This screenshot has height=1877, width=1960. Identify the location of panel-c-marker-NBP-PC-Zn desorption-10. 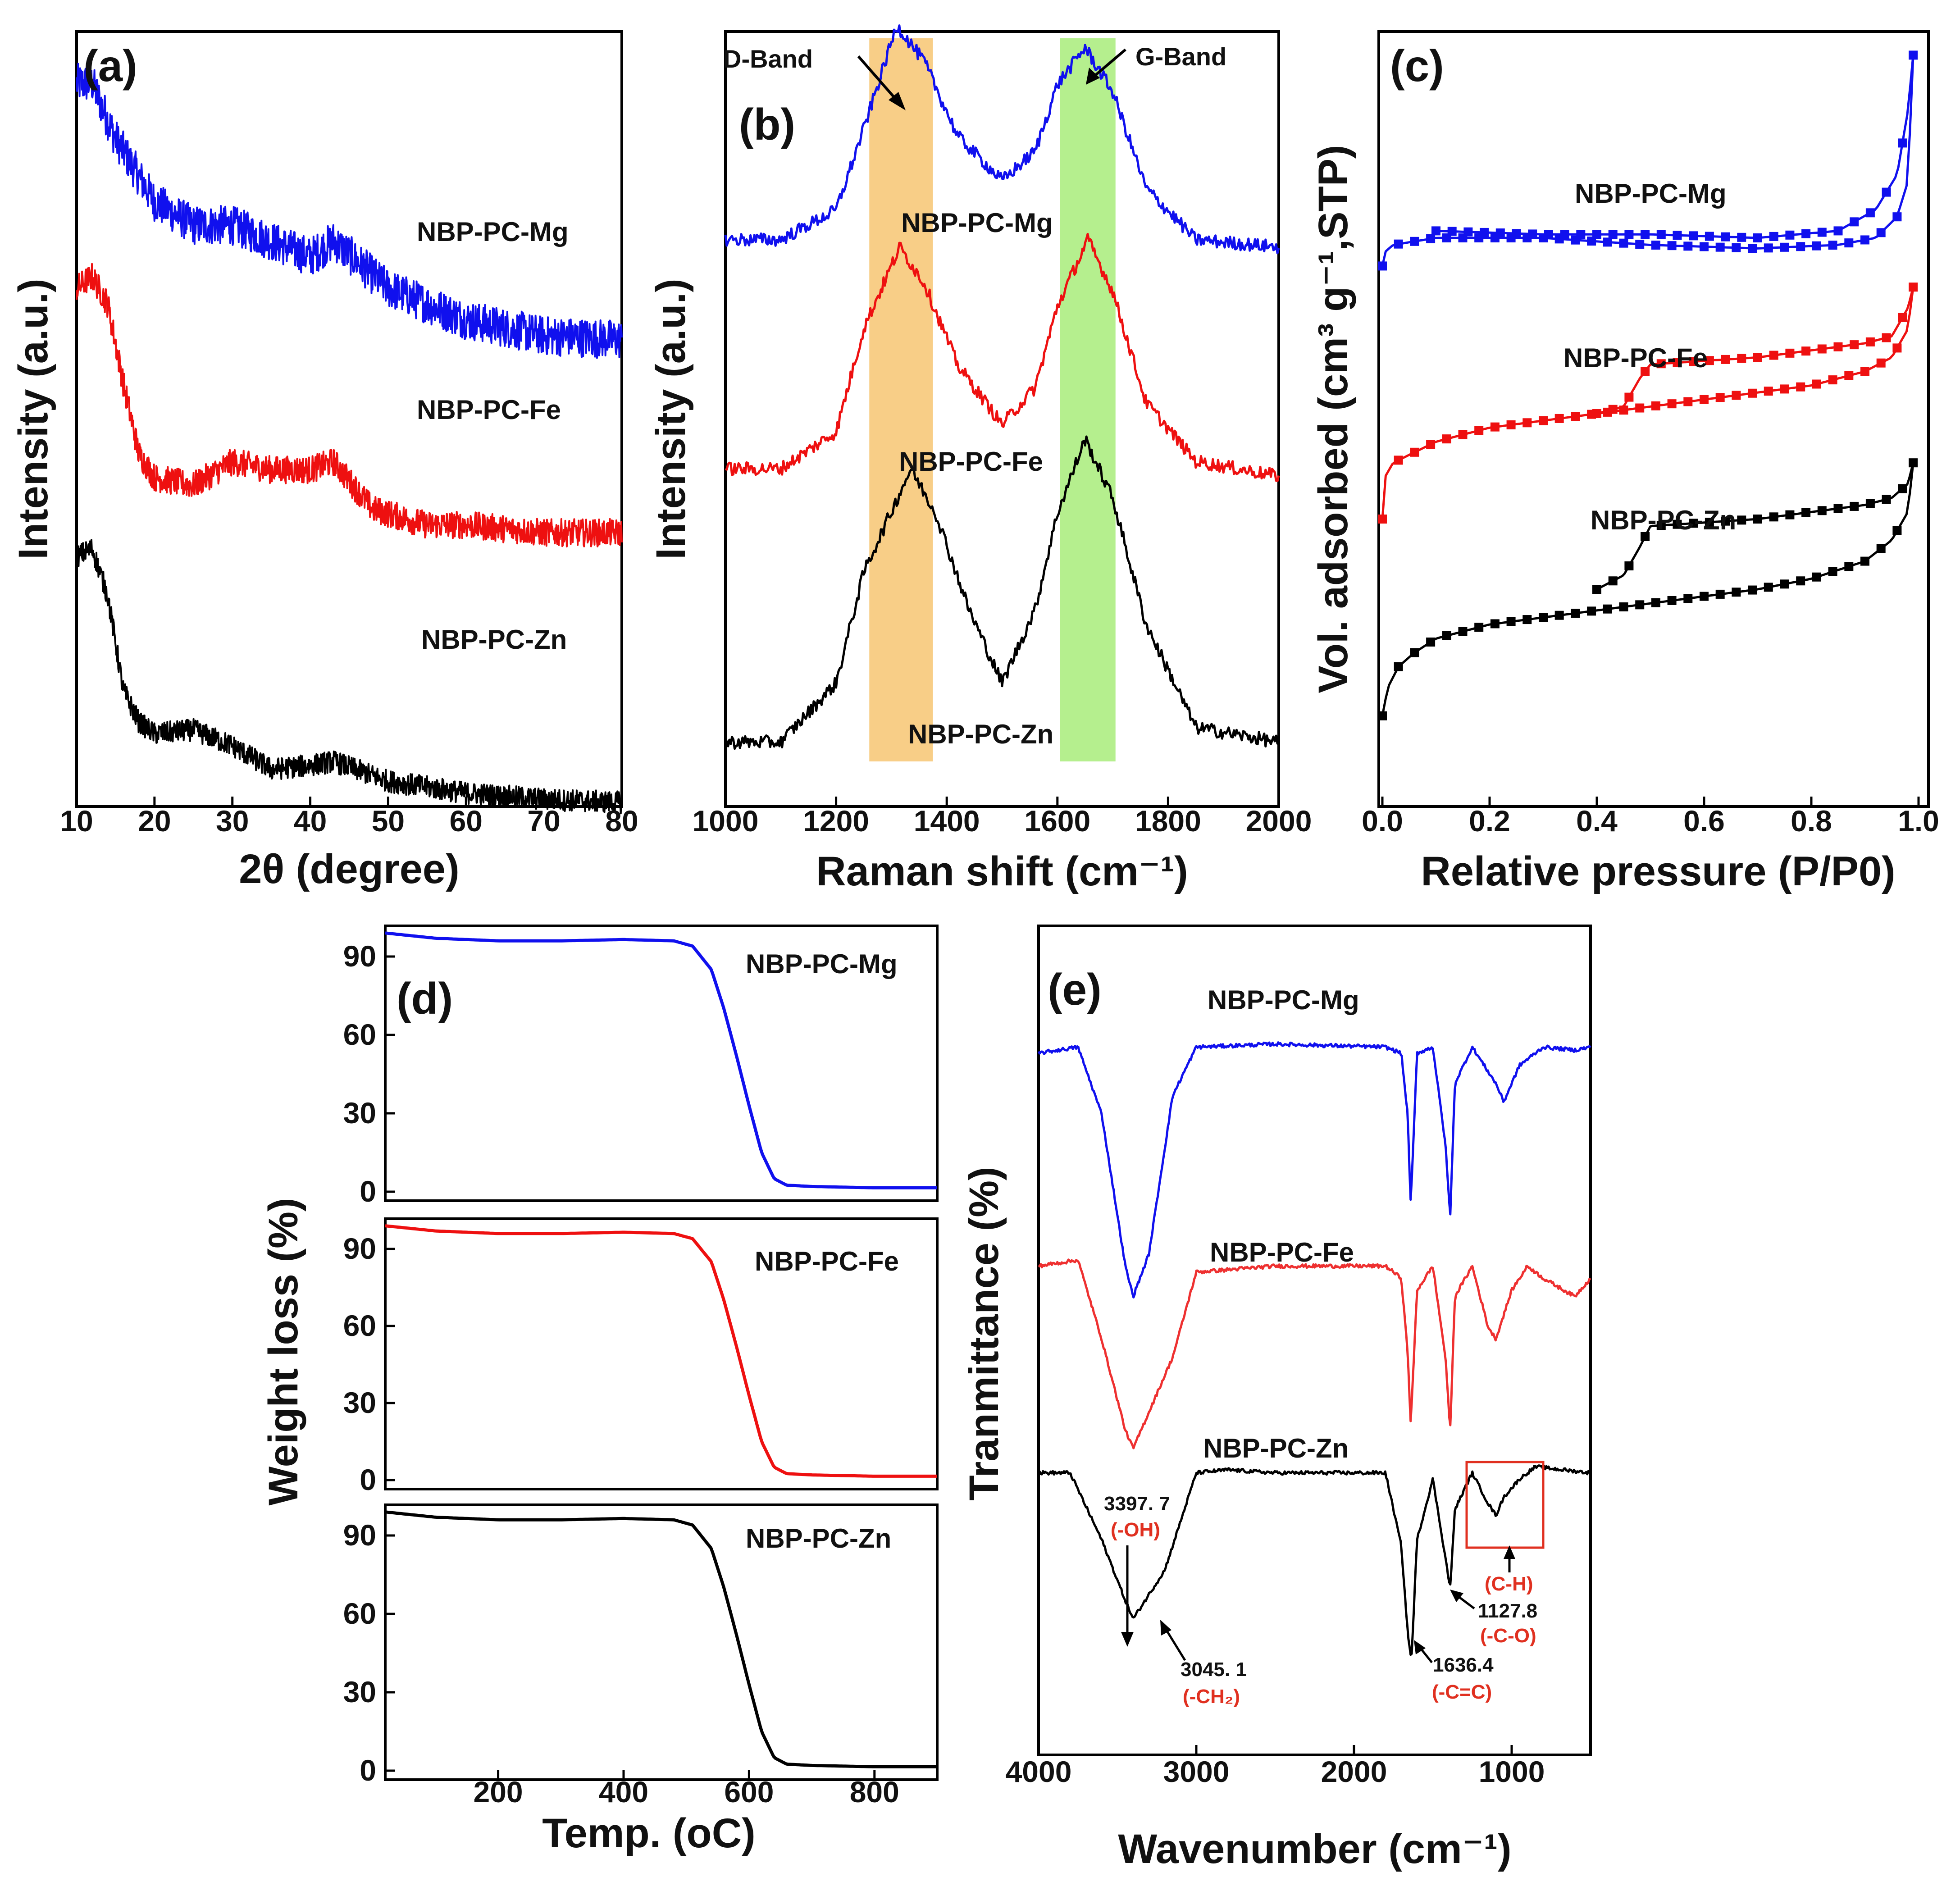
(1757, 519).